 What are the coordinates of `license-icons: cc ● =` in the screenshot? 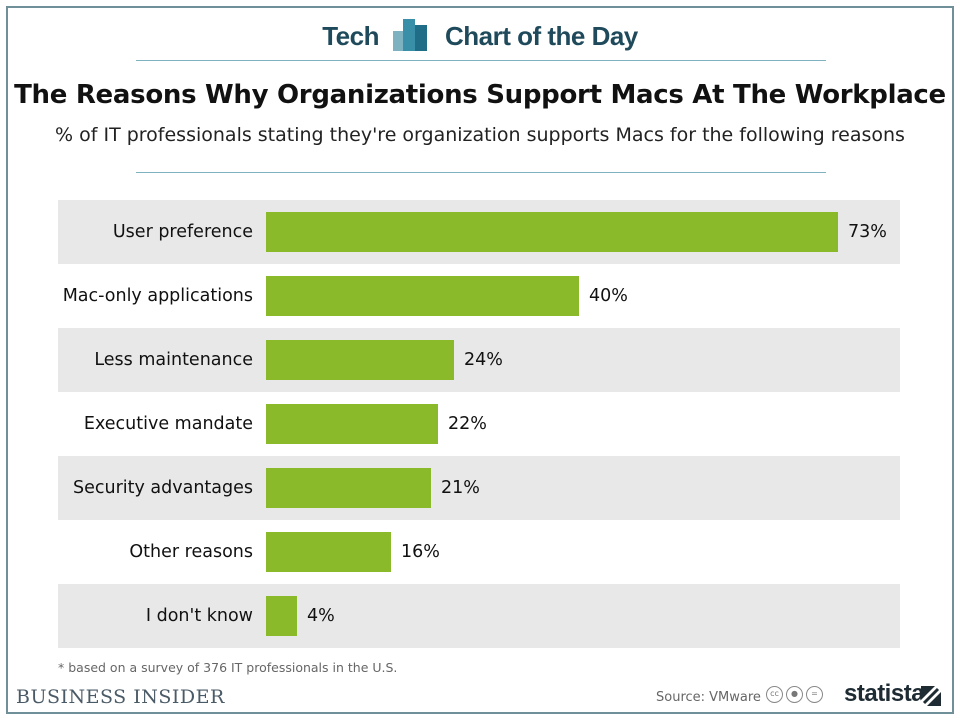 It's located at (794, 694).